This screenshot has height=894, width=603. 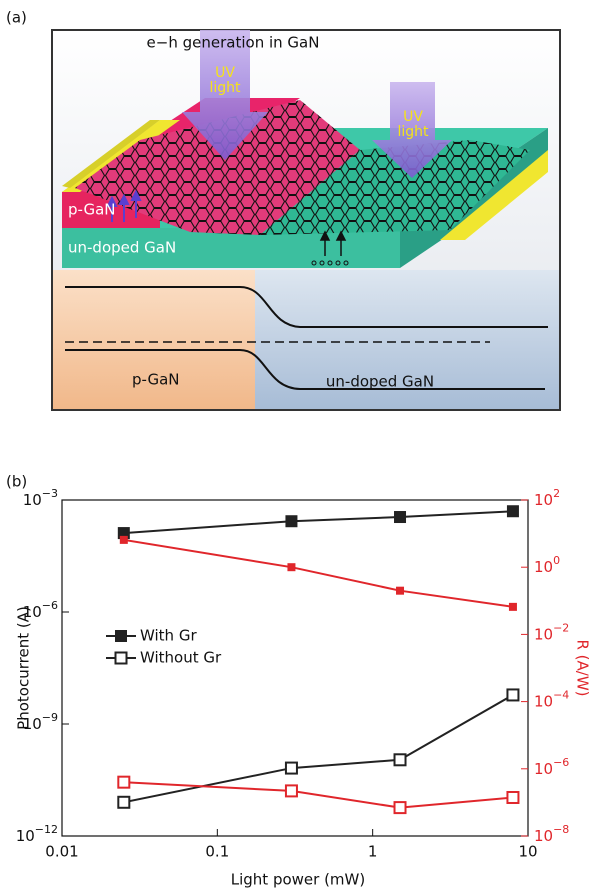 What do you see at coordinates (168, 636) in the screenshot?
I see `legend-label: With Gr` at bounding box center [168, 636].